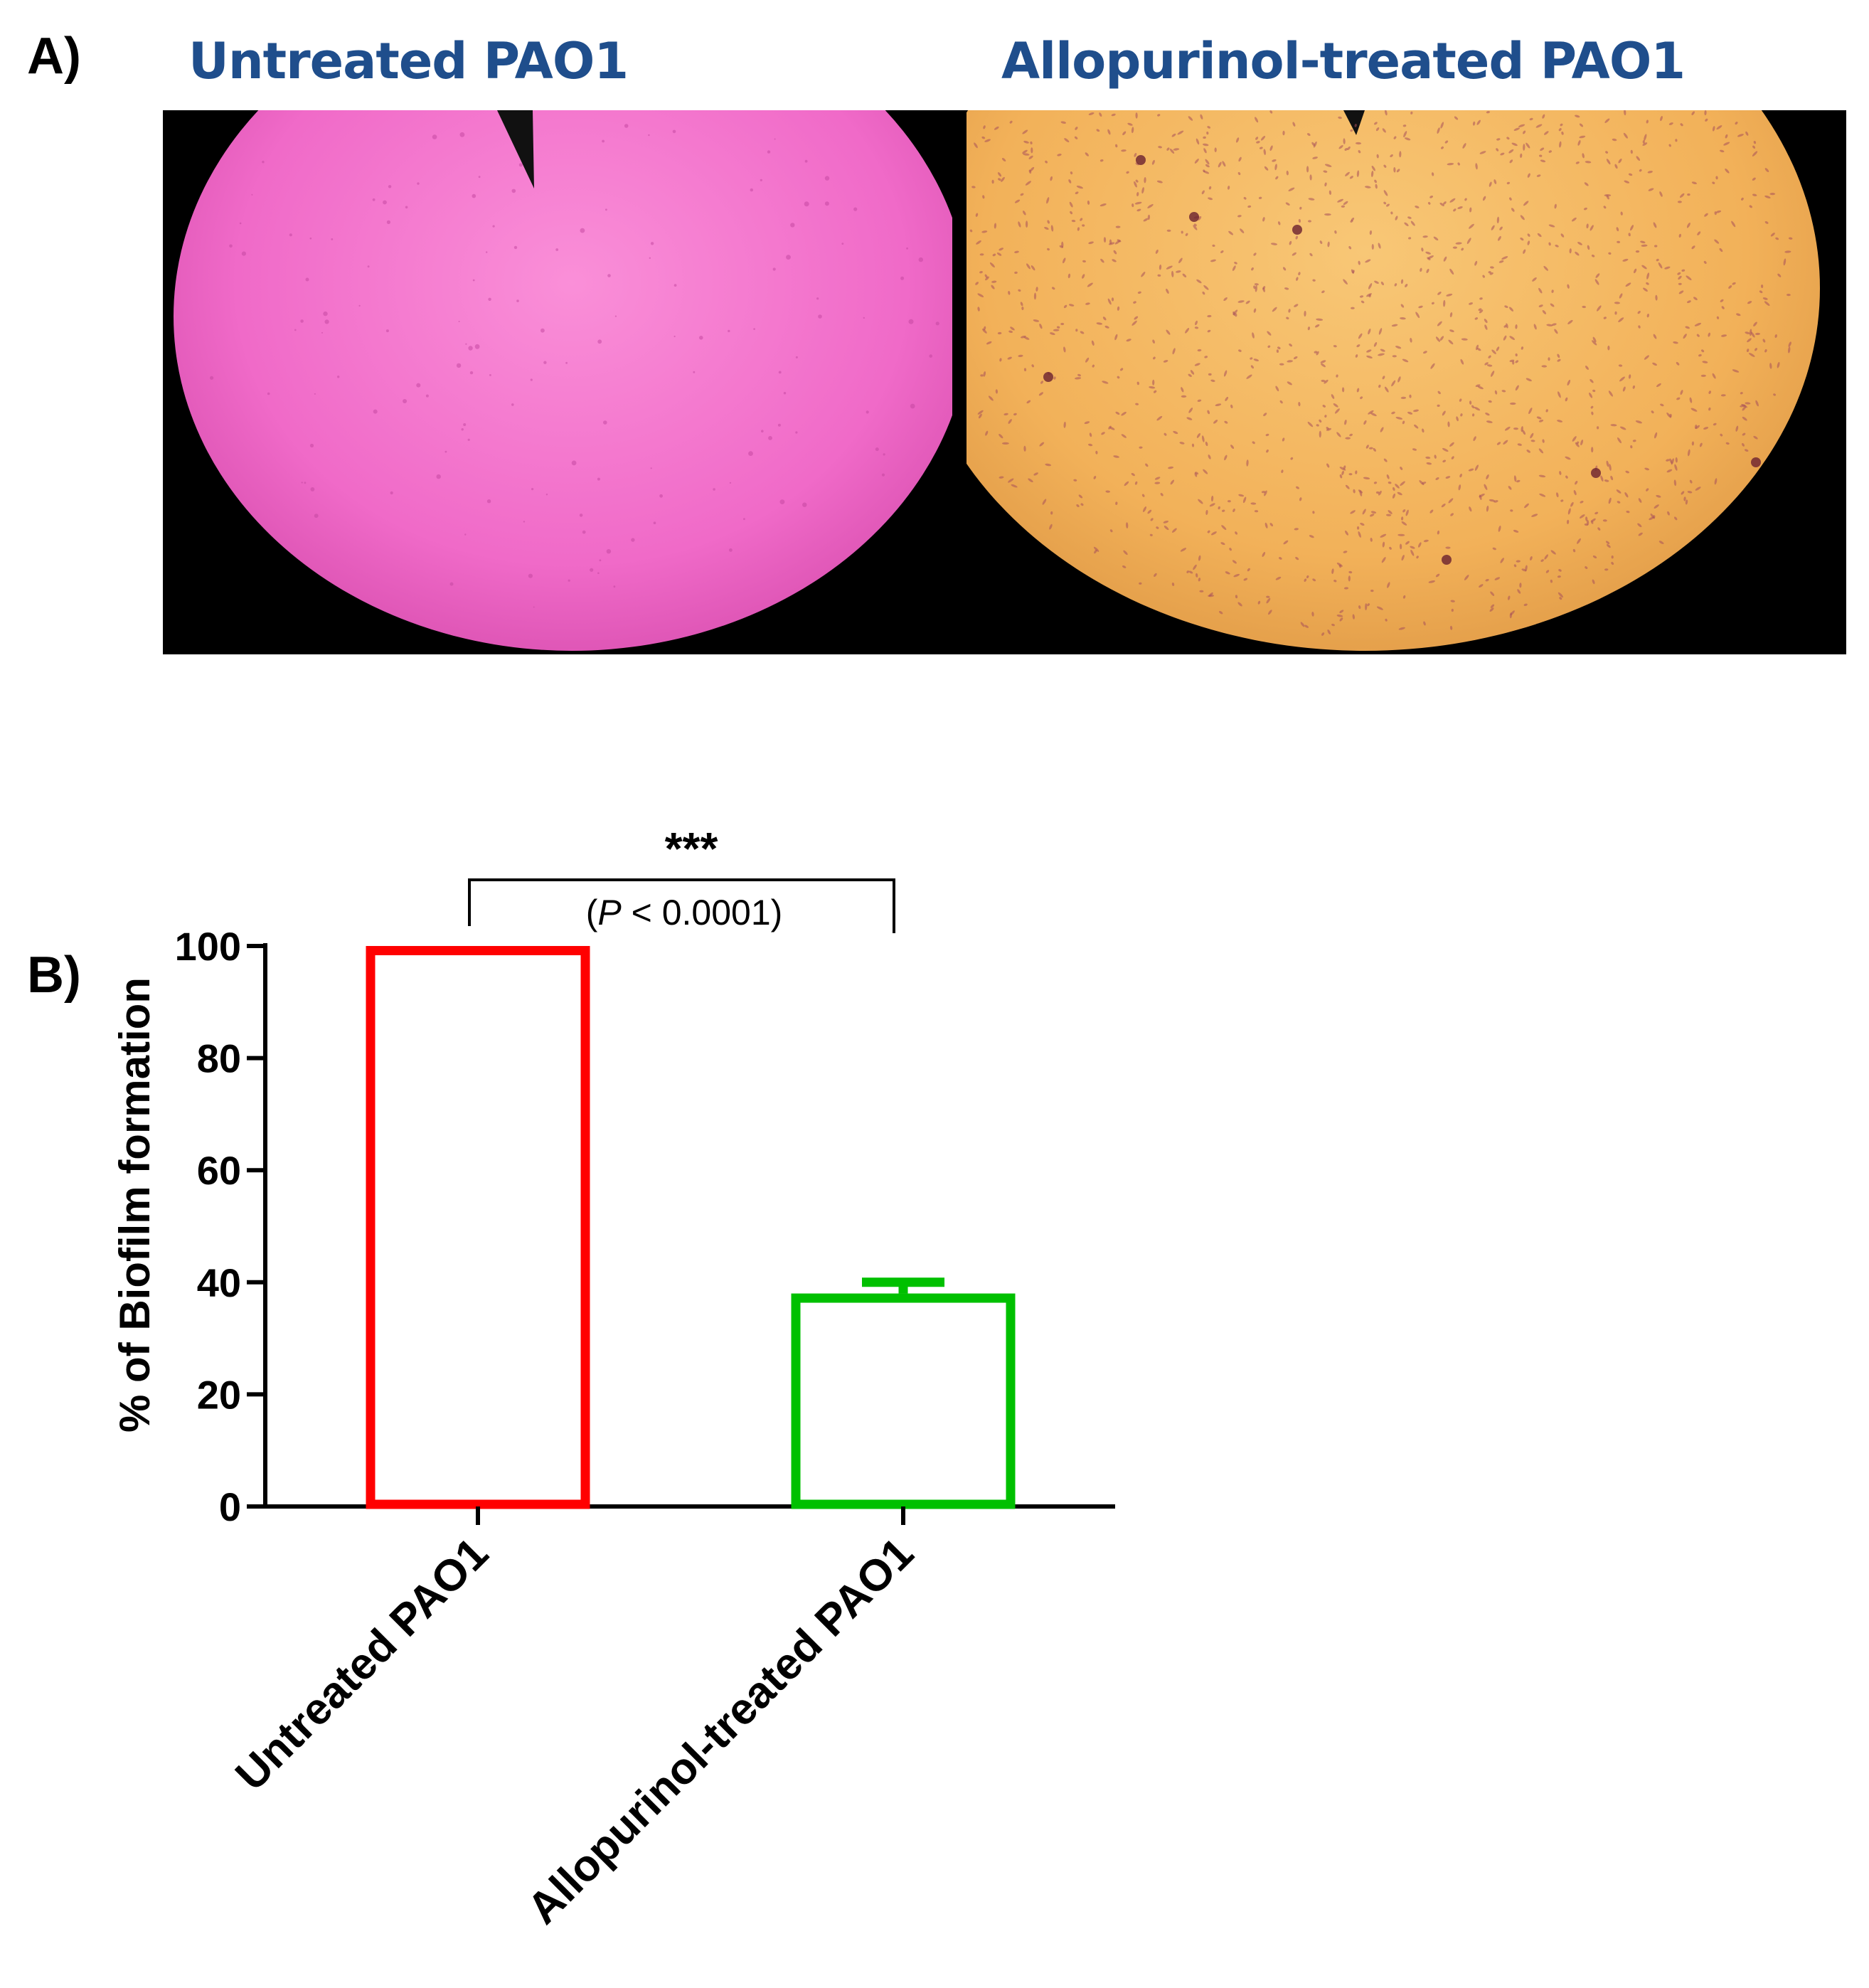  I want to click on category-label: Allopurinol-treated PAO1, so click(720, 1731).